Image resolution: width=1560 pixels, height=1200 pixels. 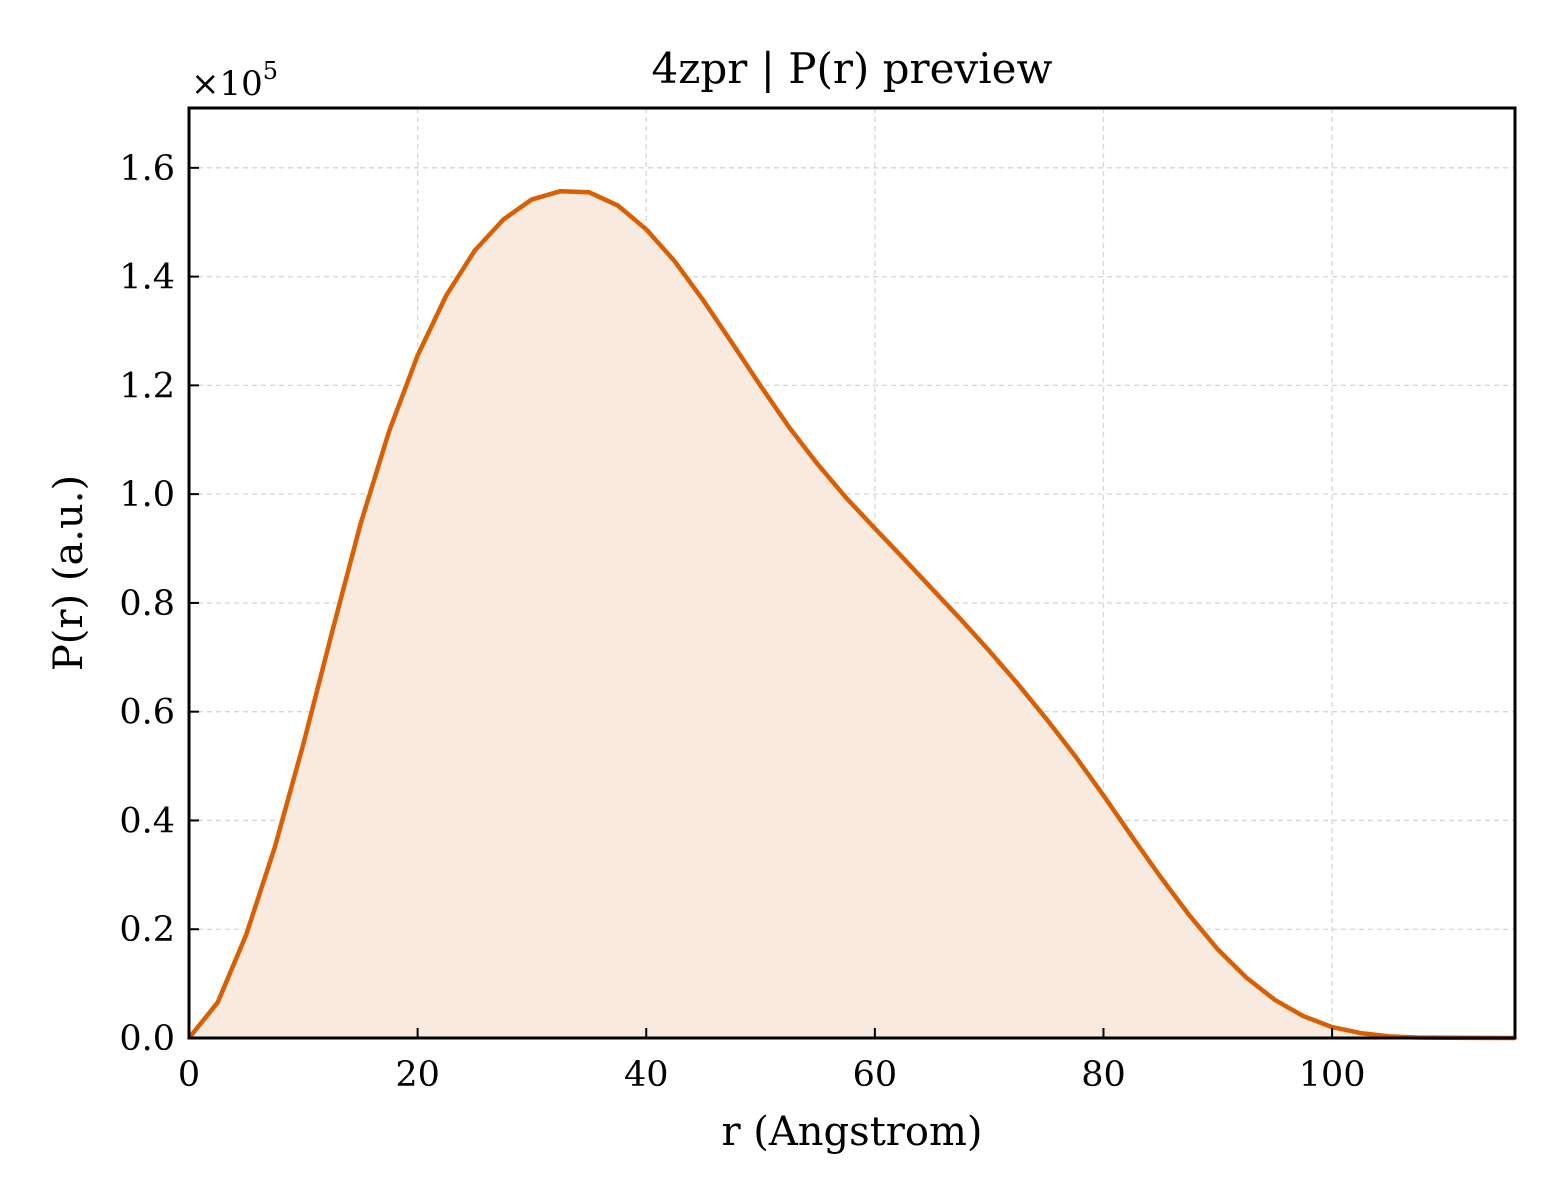 I want to click on x-tick-label: 100, so click(x=1332, y=1075).